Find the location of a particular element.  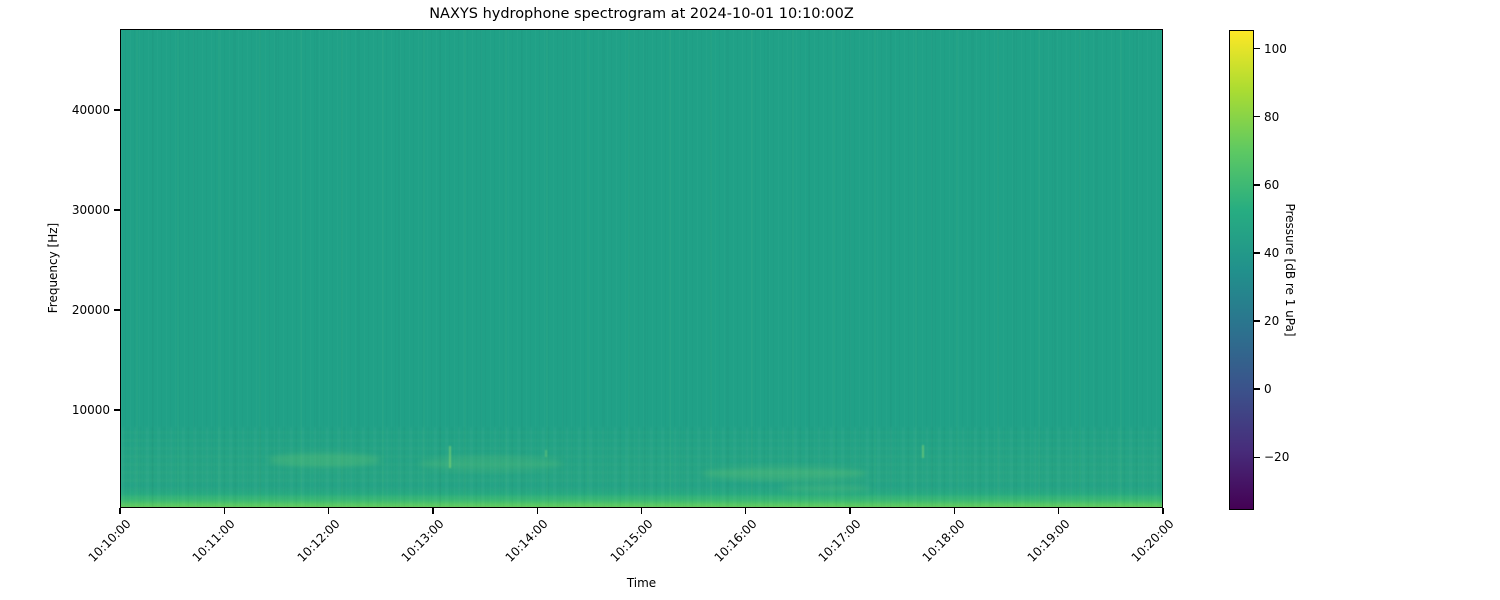

colorbar-tick-label: 80 is located at coordinates (1272, 116).